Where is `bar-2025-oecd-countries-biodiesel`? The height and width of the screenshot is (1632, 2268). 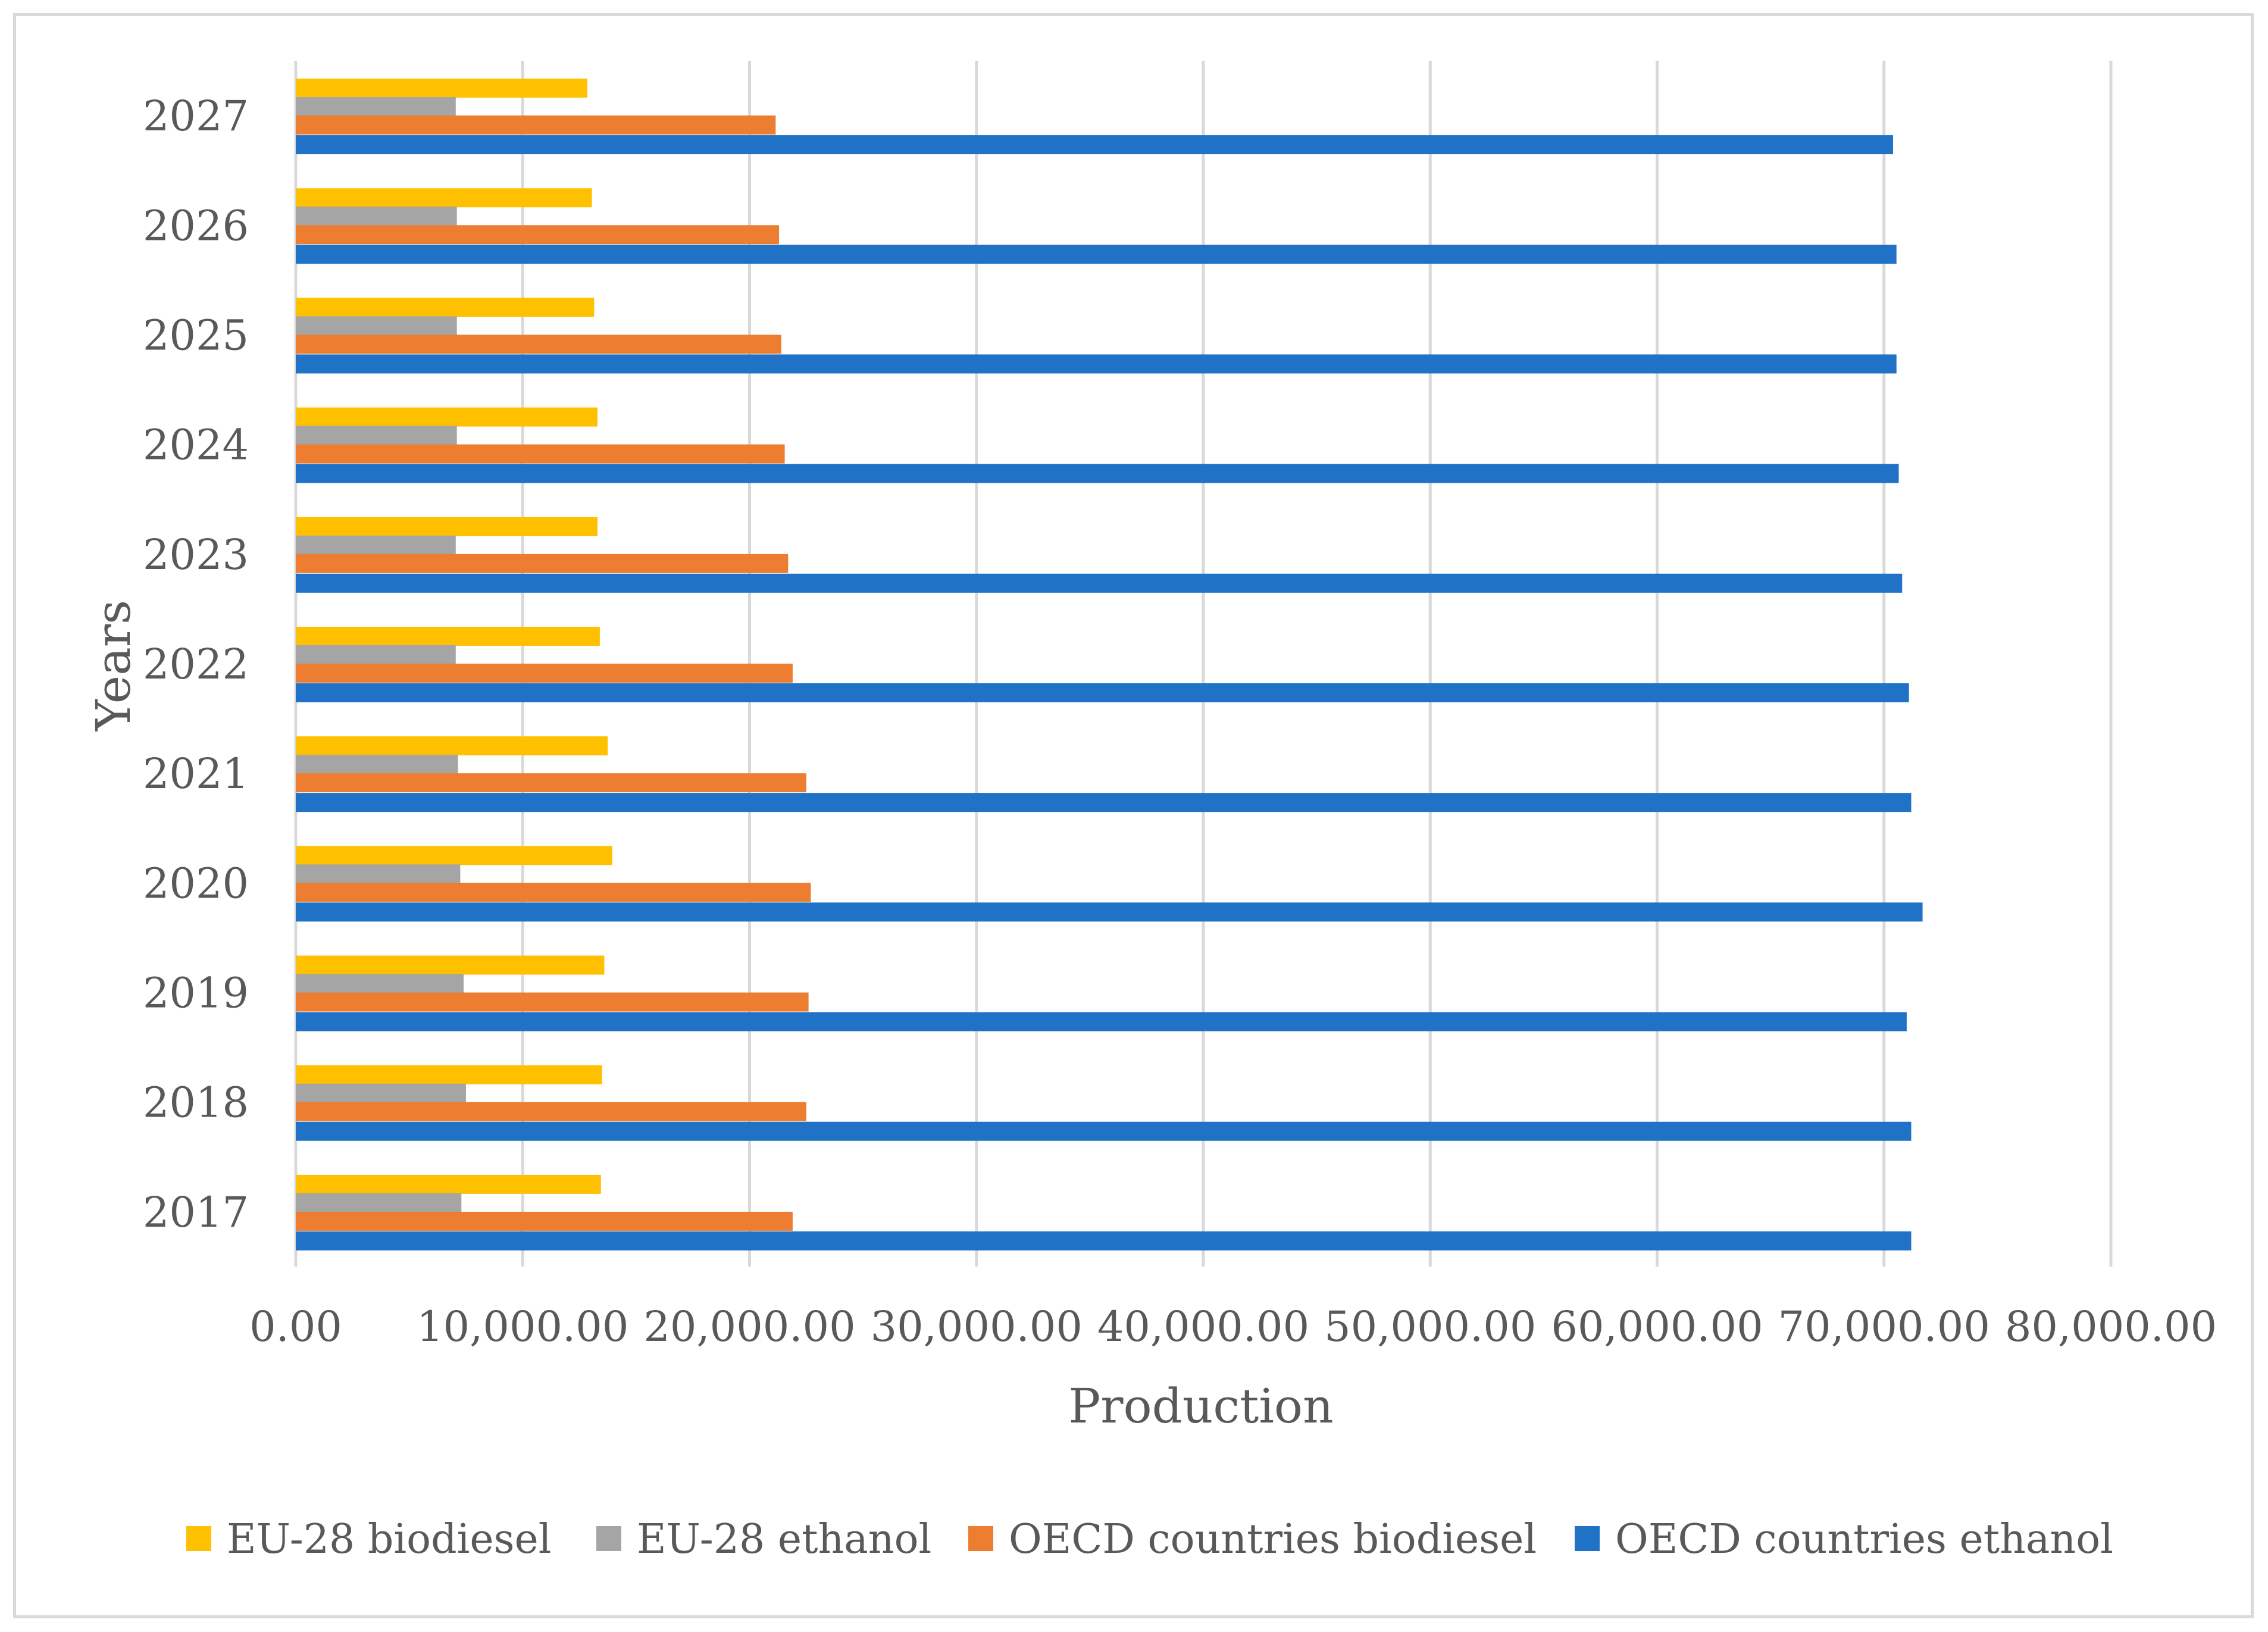 bar-2025-oecd-countries-biodiesel is located at coordinates (538, 344).